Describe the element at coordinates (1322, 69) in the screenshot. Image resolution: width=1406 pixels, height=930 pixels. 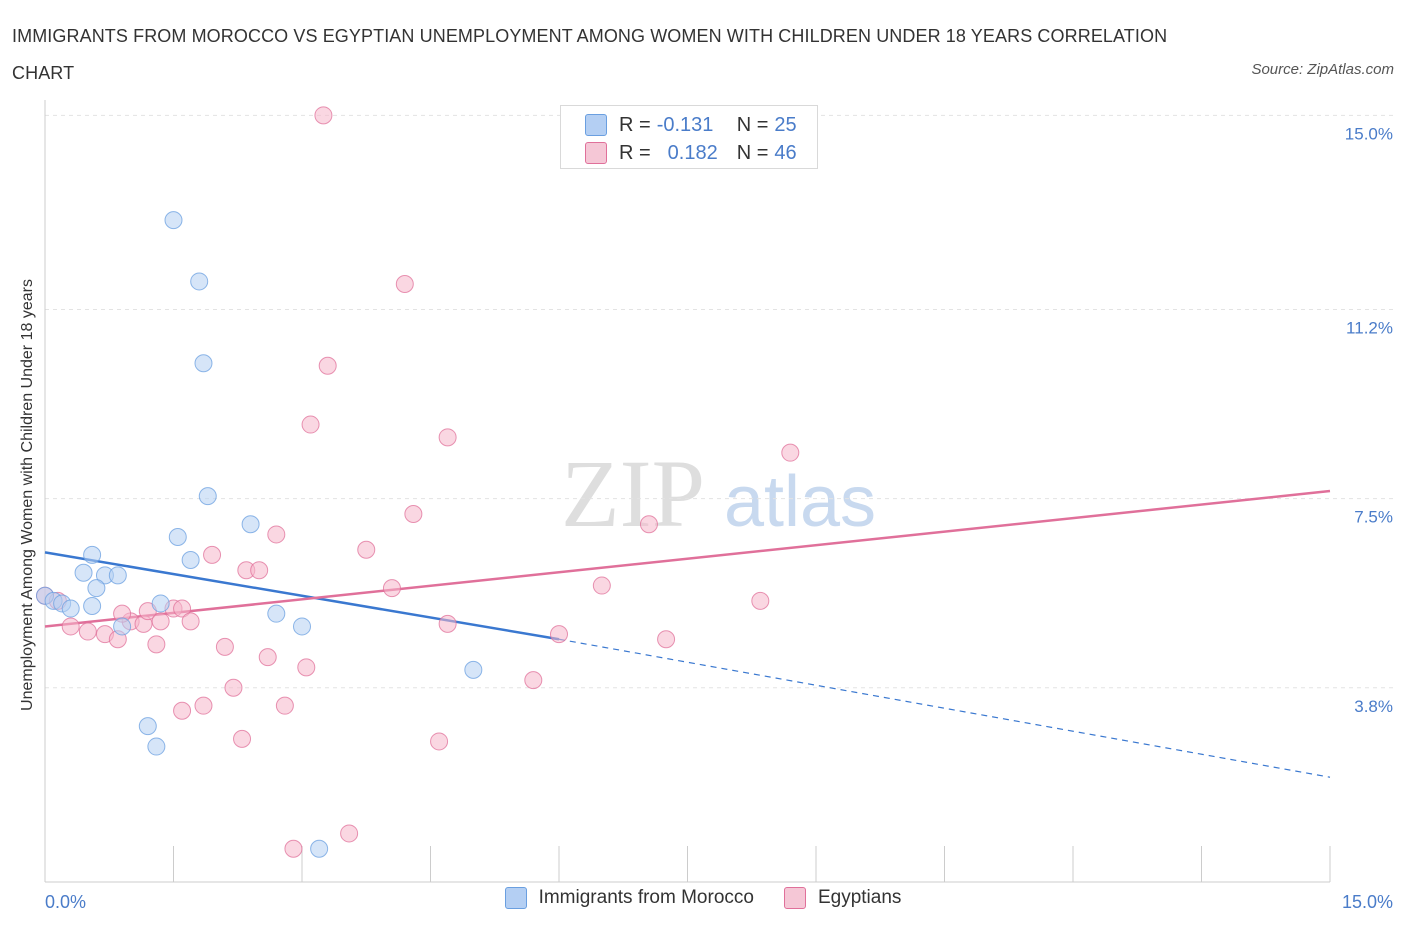
I see `source-label: Source: ZipAtlas.com` at that location.